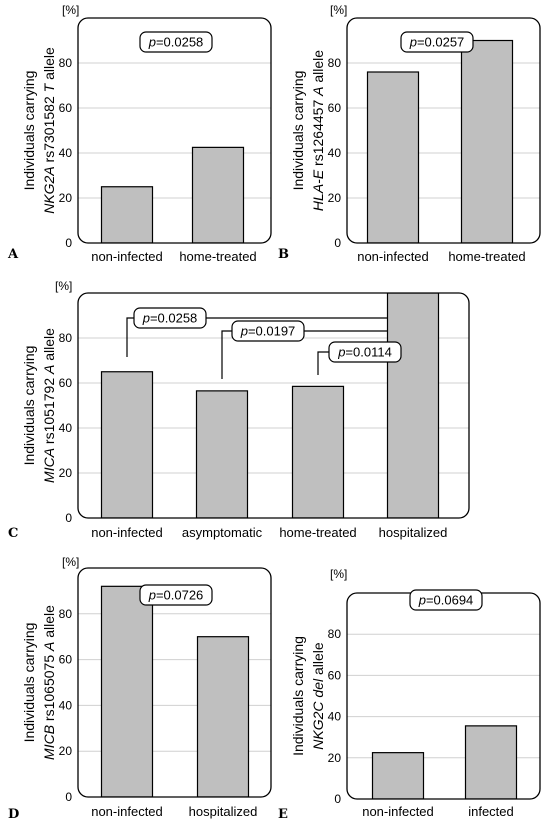 The height and width of the screenshot is (825, 550). I want to click on p-value-label: p=0.0257, so click(437, 42).